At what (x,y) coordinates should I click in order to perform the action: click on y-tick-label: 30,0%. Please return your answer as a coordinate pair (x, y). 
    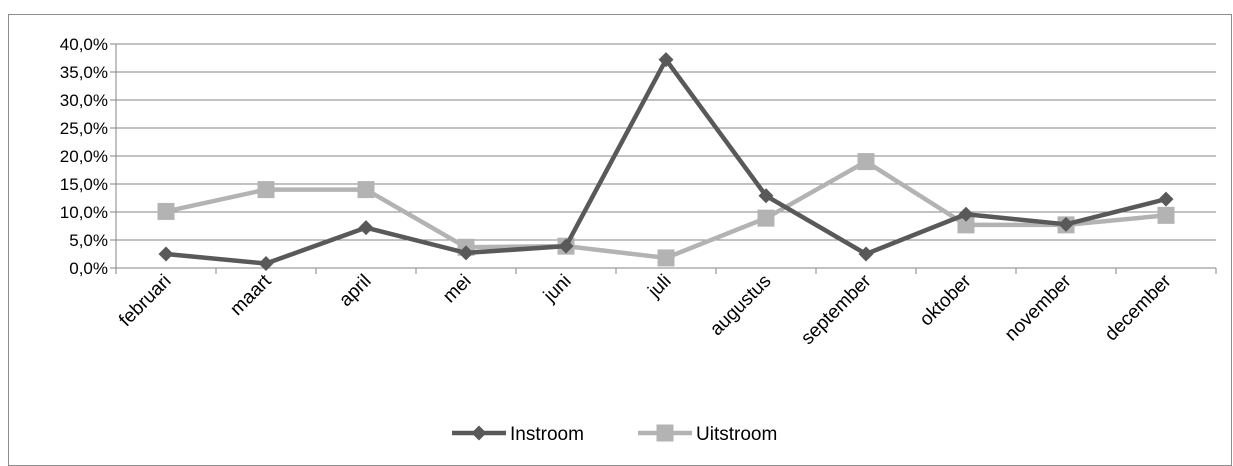
    Looking at the image, I should click on (84, 100).